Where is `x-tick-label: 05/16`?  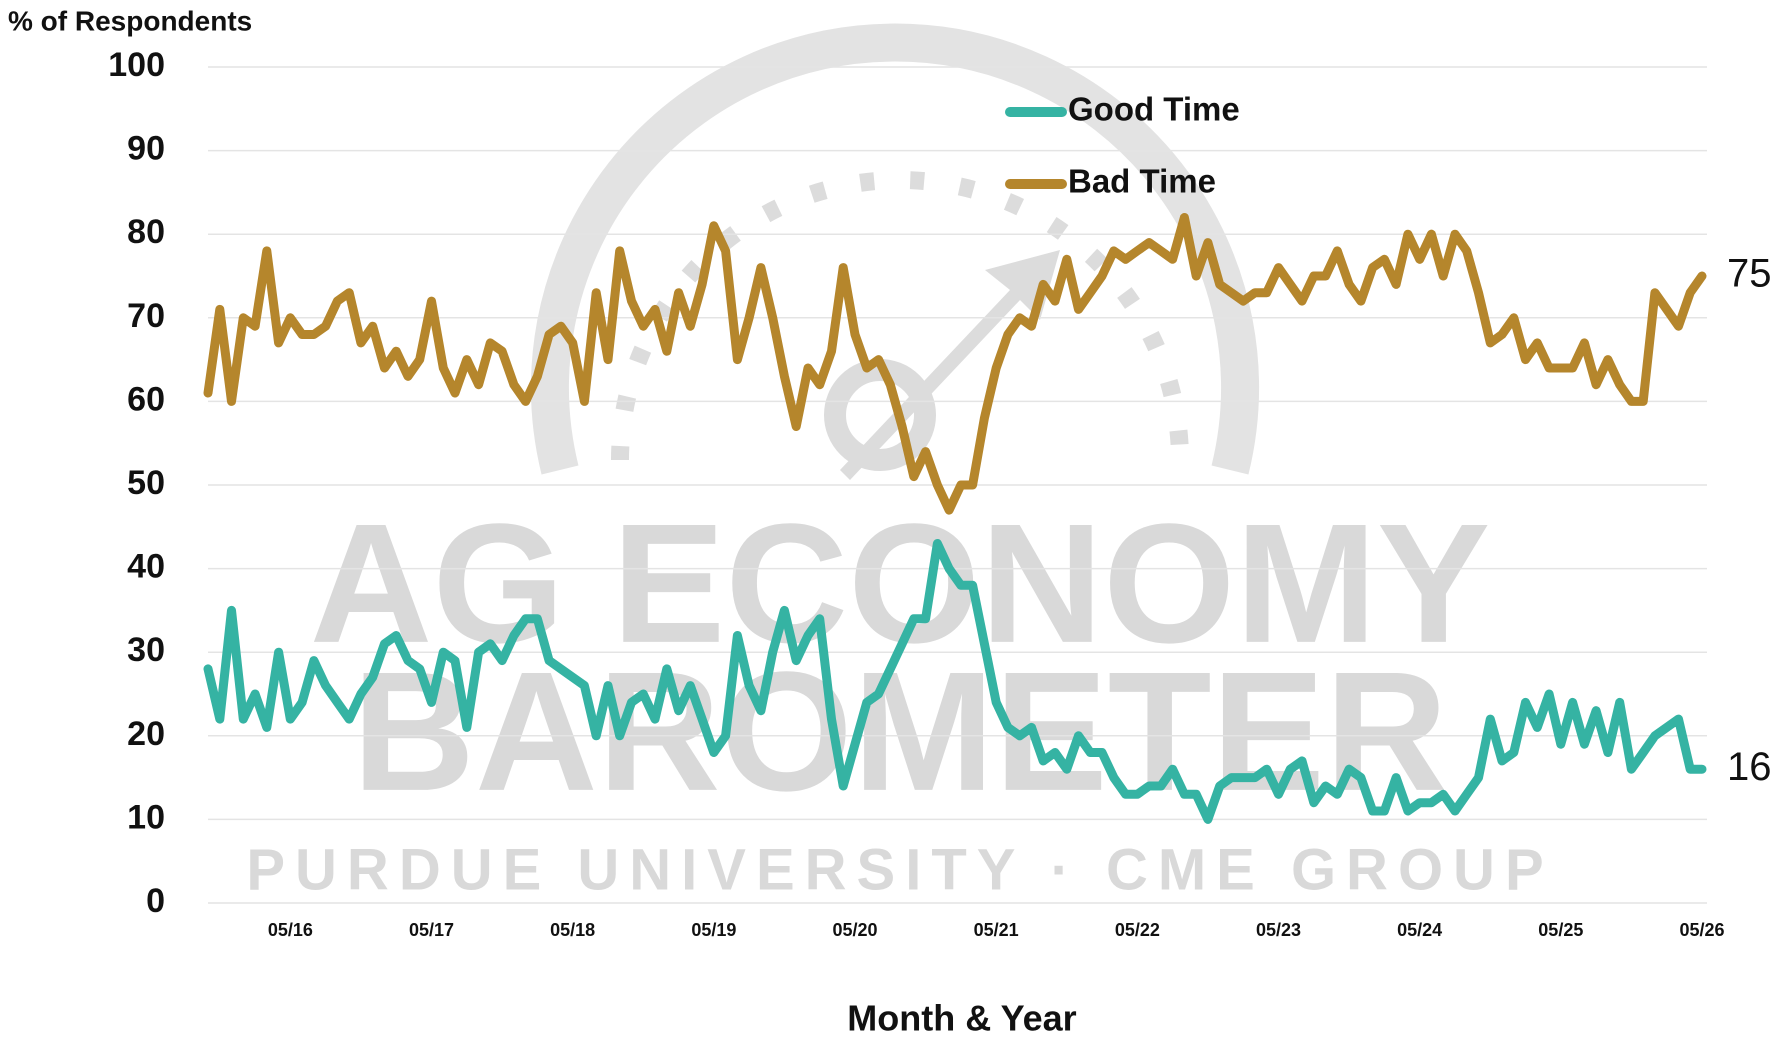
x-tick-label: 05/16 is located at coordinates (290, 930).